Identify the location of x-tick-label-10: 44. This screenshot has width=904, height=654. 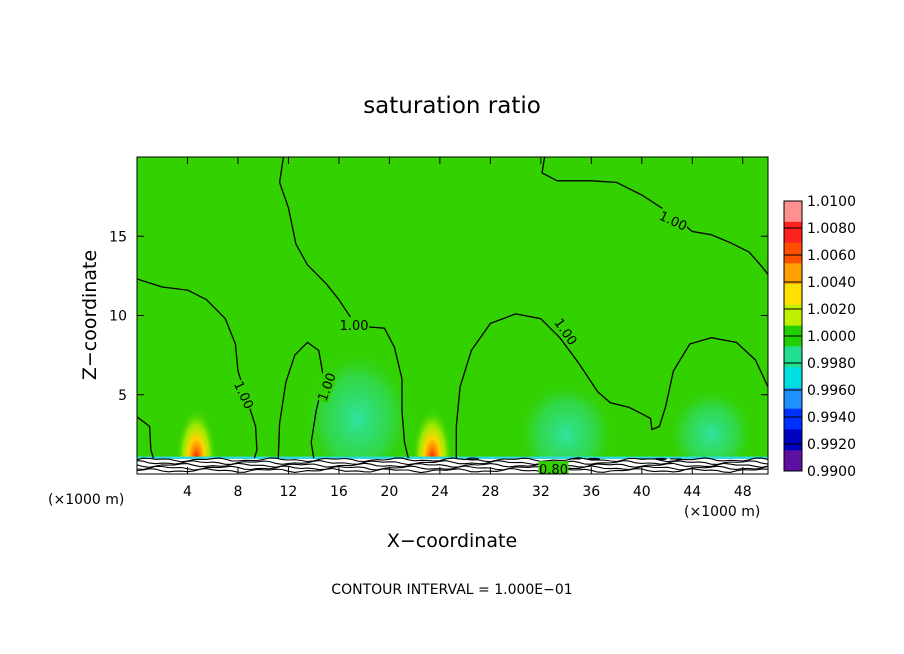
(692, 492).